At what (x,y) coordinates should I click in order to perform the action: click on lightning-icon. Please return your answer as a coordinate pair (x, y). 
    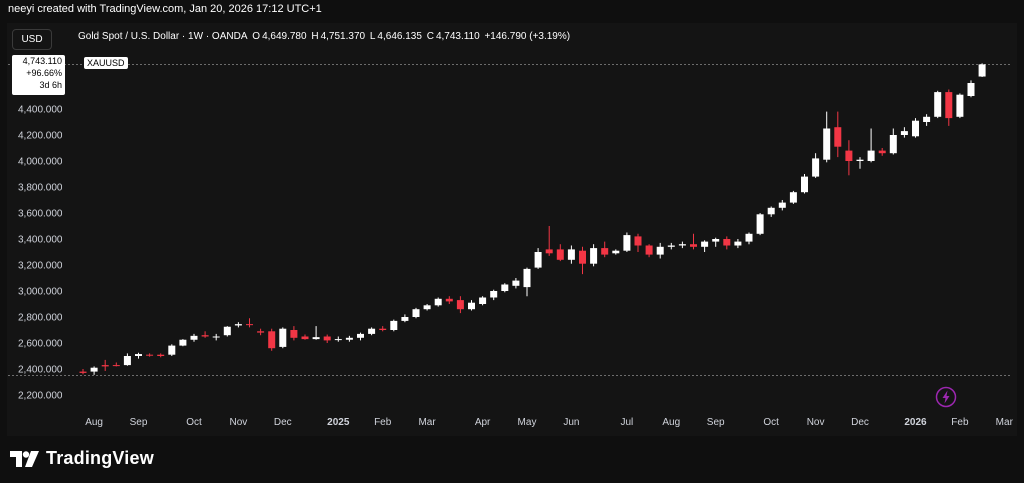
    Looking at the image, I should click on (946, 397).